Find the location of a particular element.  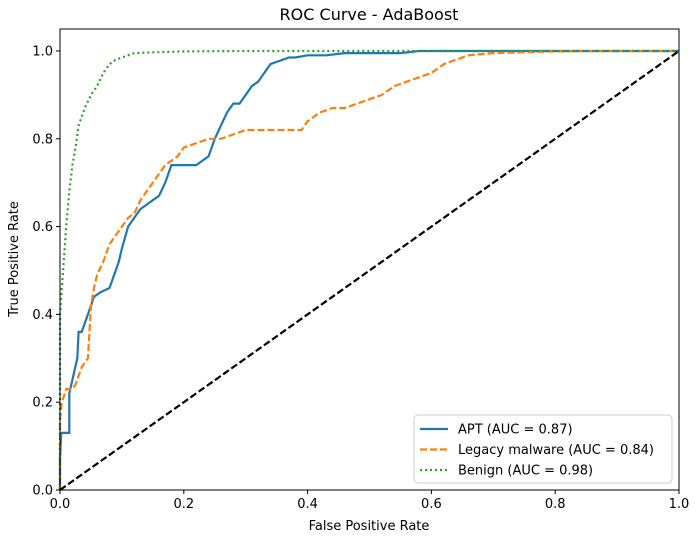

legend-box is located at coordinates (543, 449).